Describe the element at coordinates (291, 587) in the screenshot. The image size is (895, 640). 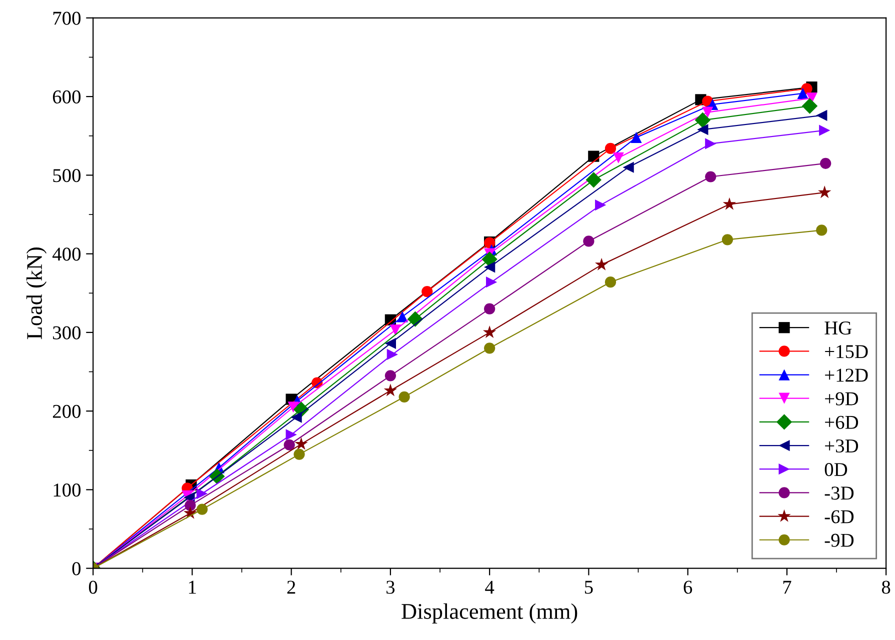
I see `x-tick-label: 2` at that location.